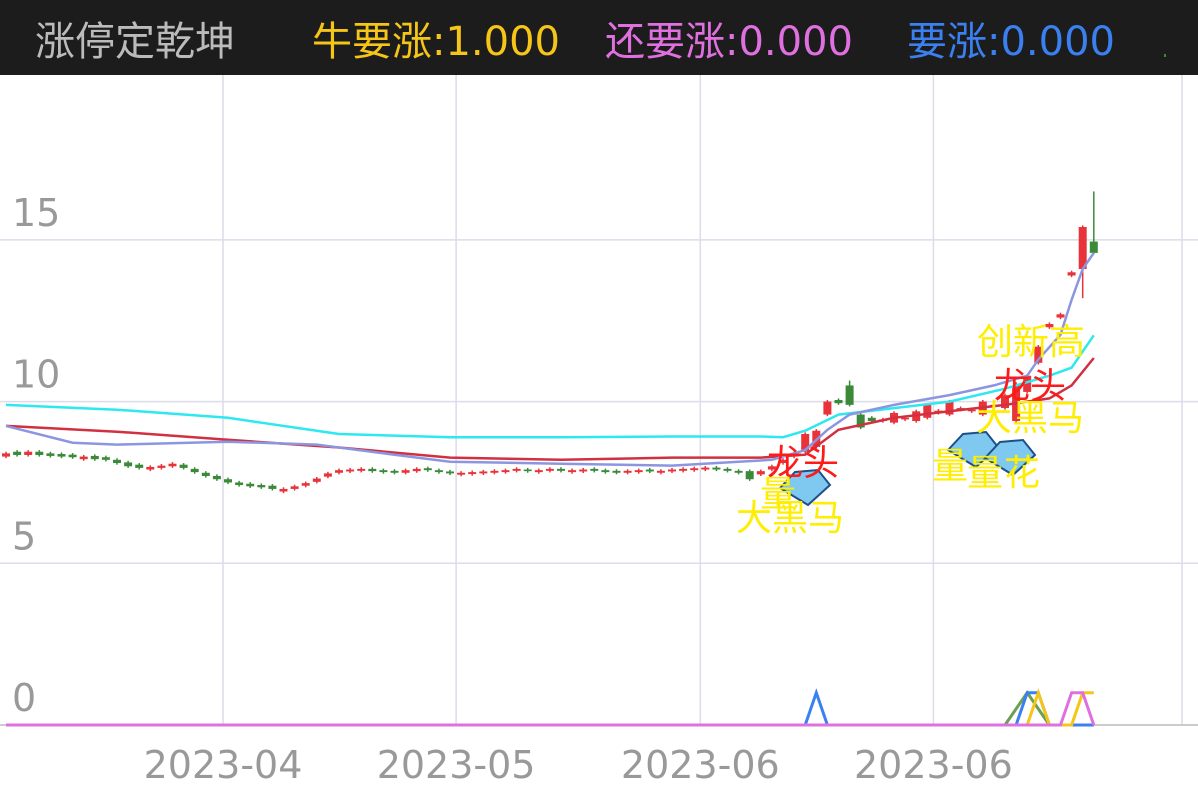  I want to click on y-tick-label: 5, so click(24, 536).